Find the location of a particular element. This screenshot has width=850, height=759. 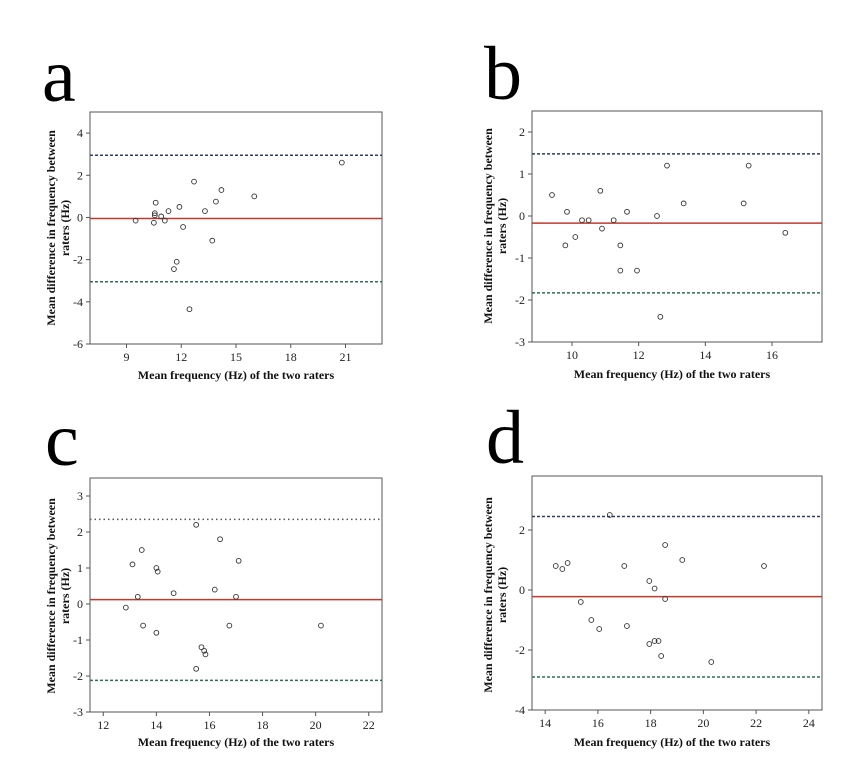

plot-frame is located at coordinates (677, 593).